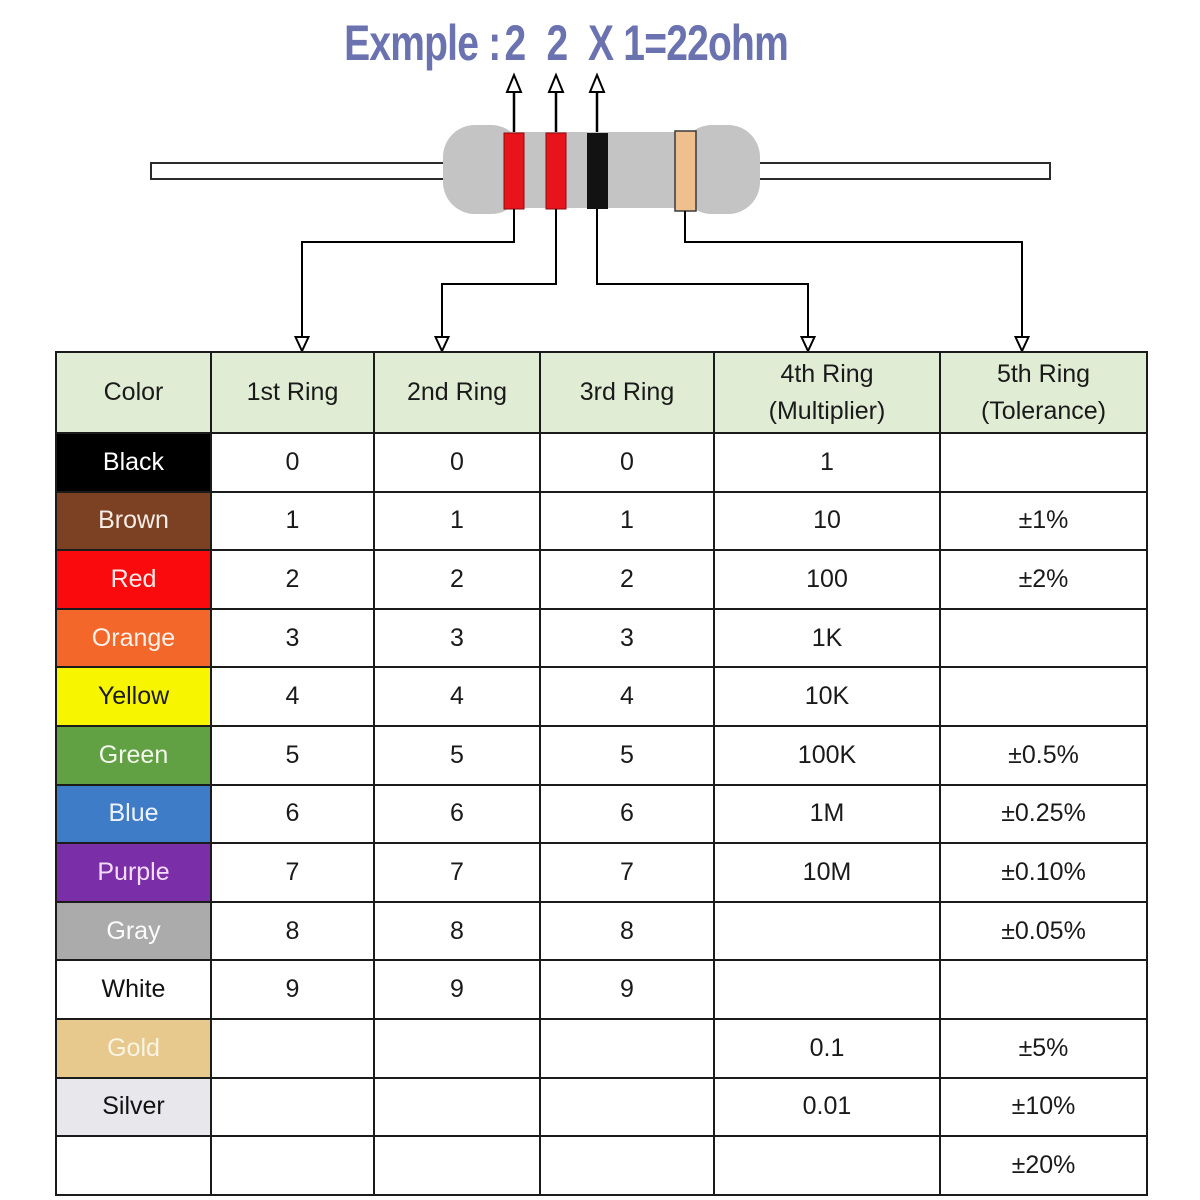 The height and width of the screenshot is (1200, 1200). What do you see at coordinates (1043, 579) in the screenshot?
I see `value-cell: ±2%` at bounding box center [1043, 579].